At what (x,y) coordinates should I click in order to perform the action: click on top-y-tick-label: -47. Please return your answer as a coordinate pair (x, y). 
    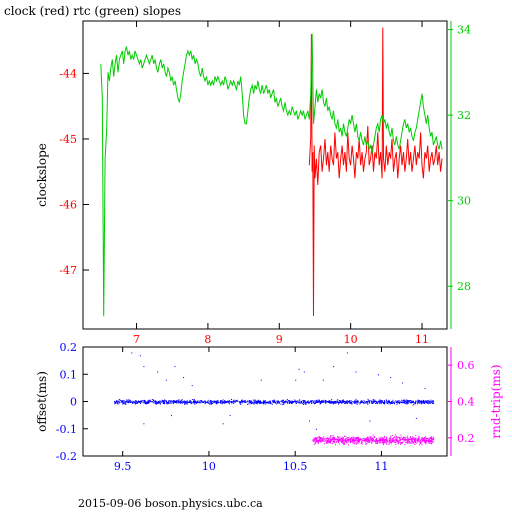
    Looking at the image, I should click on (68, 270).